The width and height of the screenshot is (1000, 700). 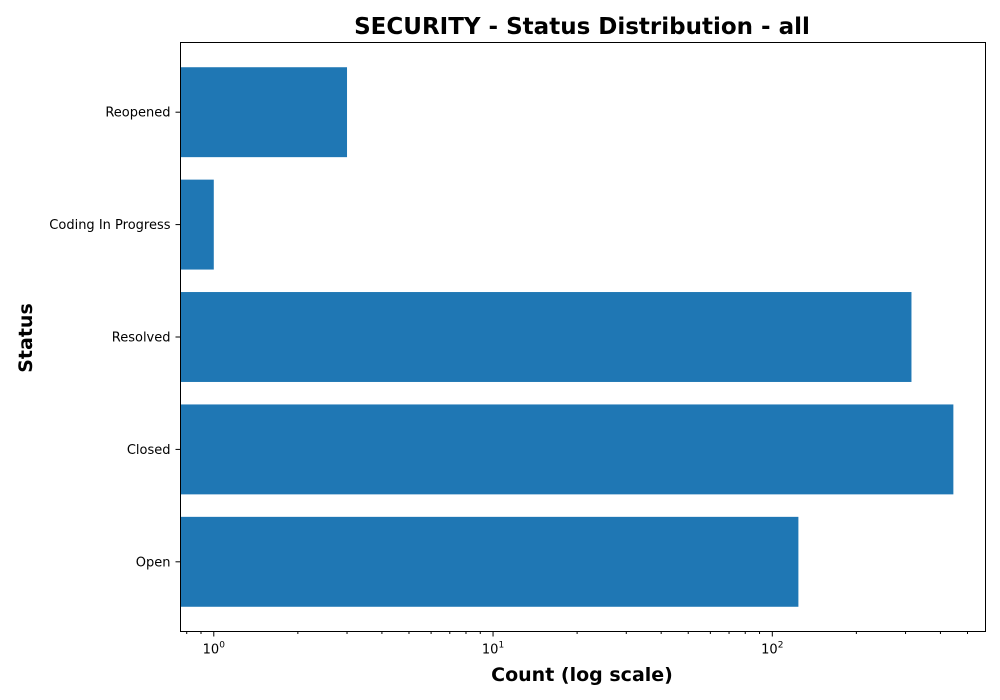 What do you see at coordinates (772, 649) in the screenshot?
I see `x-tick-label: 10²` at bounding box center [772, 649].